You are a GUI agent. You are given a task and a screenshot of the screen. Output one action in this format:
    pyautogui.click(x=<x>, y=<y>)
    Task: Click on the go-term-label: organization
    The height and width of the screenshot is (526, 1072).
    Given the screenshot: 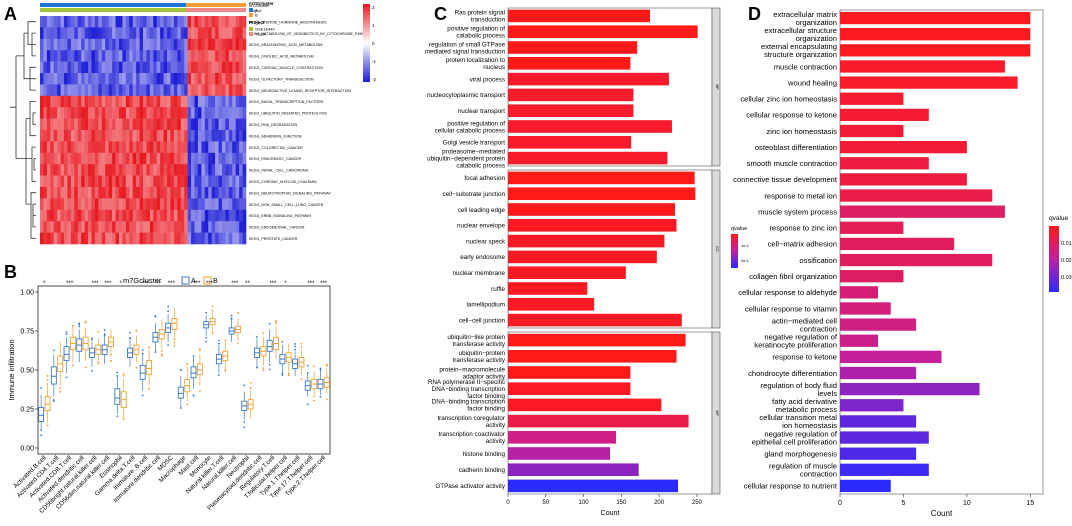 What is the action you would take?
    pyautogui.click(x=816, y=38)
    